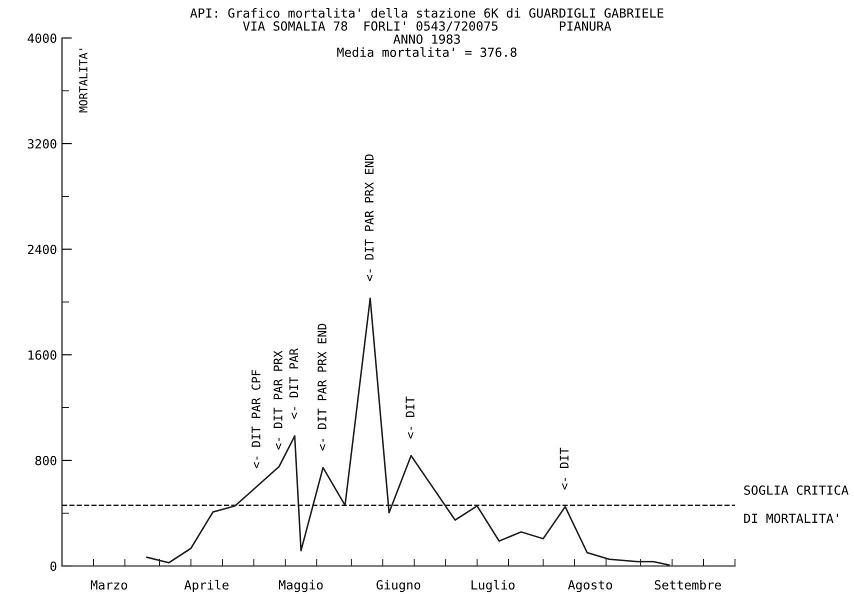  I want to click on chart-title: API: Grafico mortalita' della stazione 6K di GUARDIGLI GABRIELE, so click(427, 13).